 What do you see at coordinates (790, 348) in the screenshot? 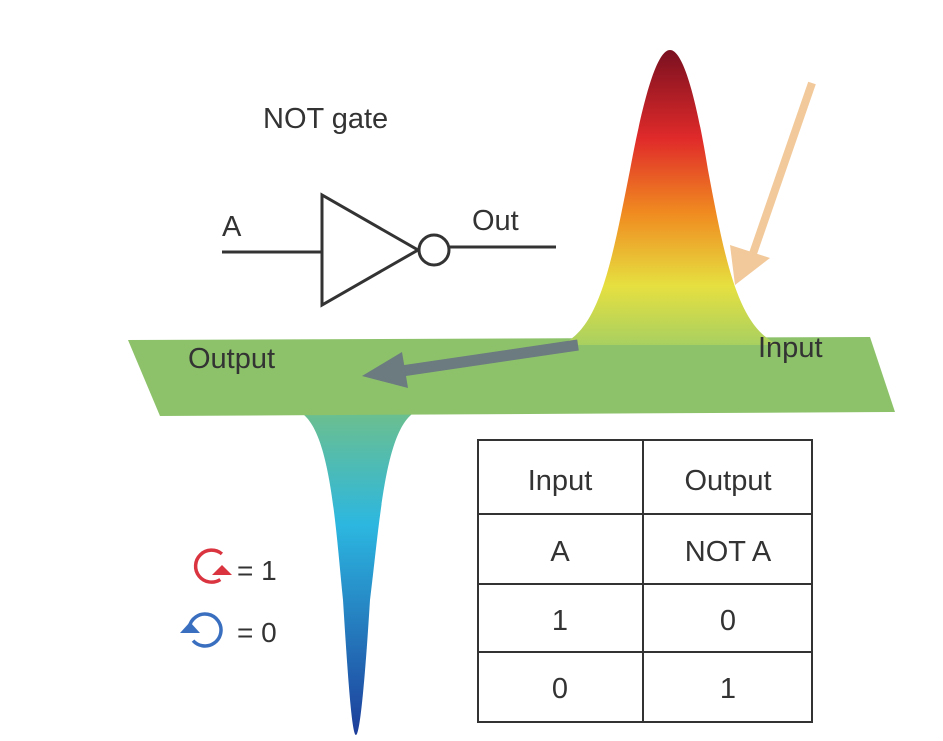
I see `plane-input-label: Input` at bounding box center [790, 348].